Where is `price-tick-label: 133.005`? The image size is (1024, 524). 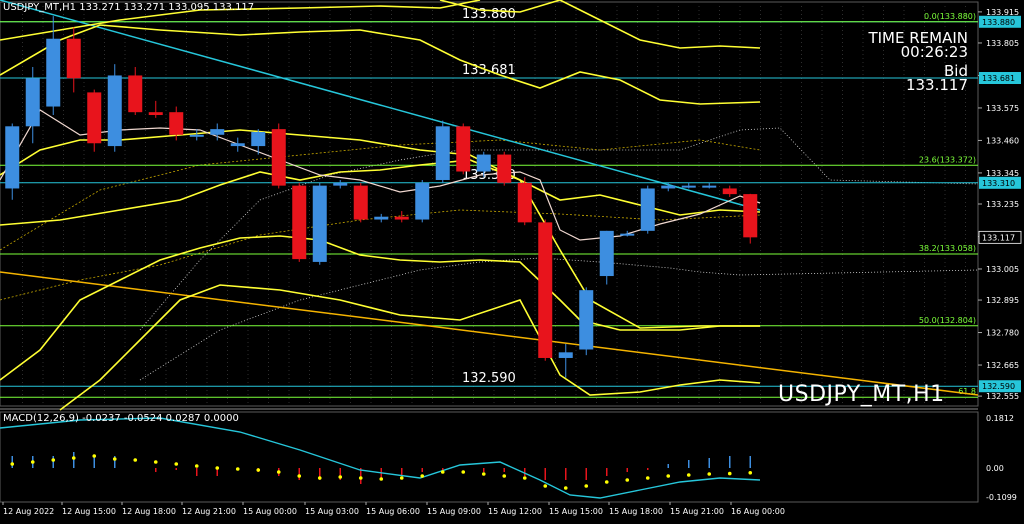 price-tick-label: 133.005 is located at coordinates (1002, 269).